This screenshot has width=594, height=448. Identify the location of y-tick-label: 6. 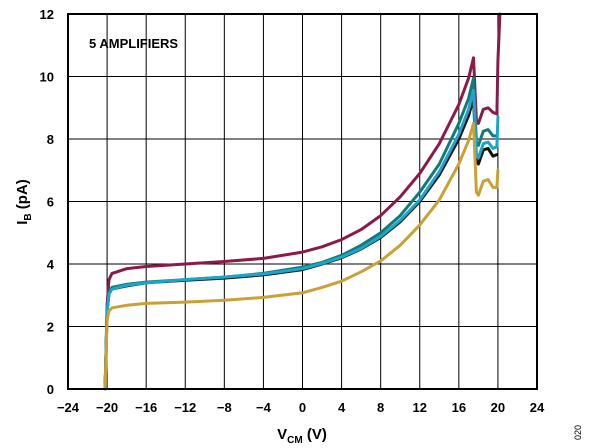
(50, 202).